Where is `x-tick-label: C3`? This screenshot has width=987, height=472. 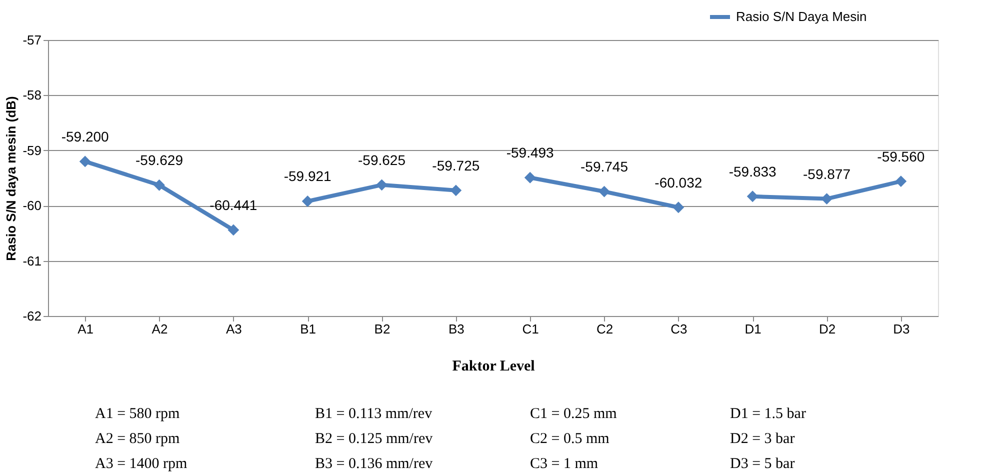 x-tick-label: C3 is located at coordinates (679, 329).